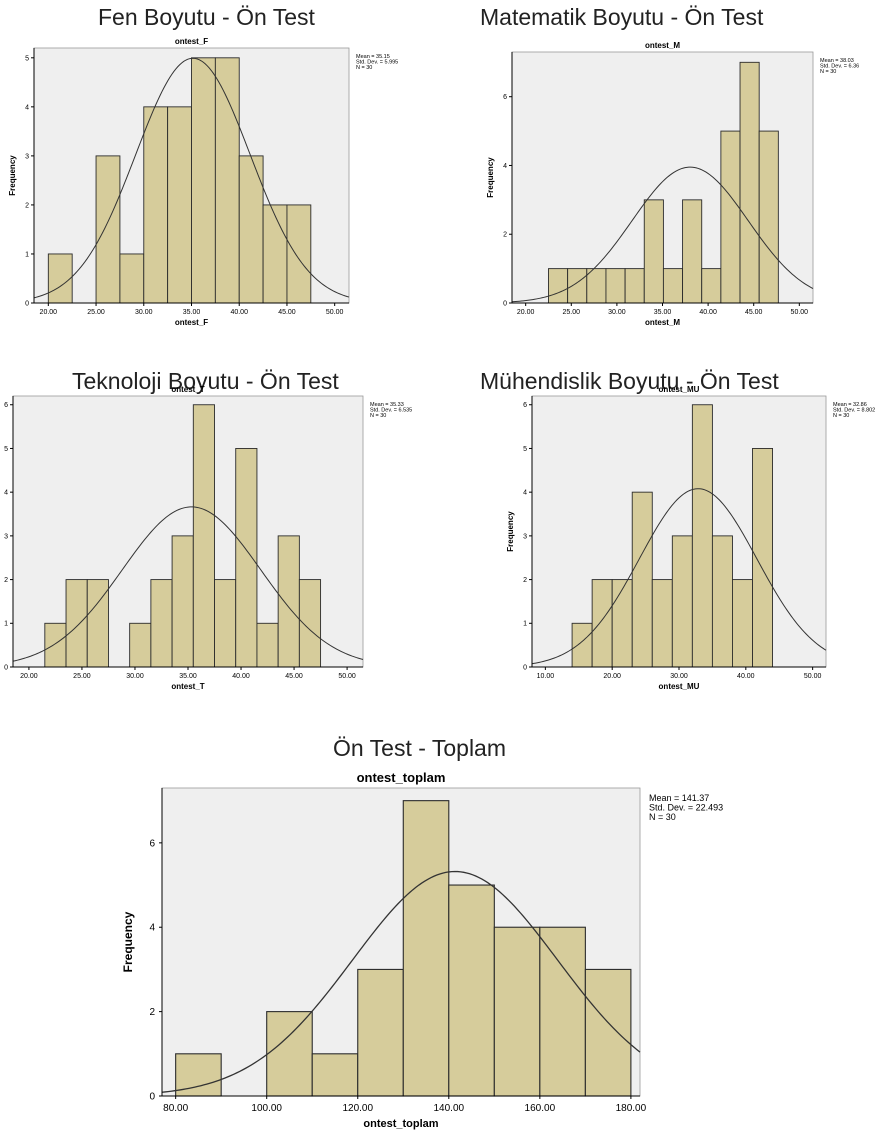 The height and width of the screenshot is (1138, 893). Describe the element at coordinates (631, 1108) in the screenshot. I see `x-tick-label: 180.00` at that location.